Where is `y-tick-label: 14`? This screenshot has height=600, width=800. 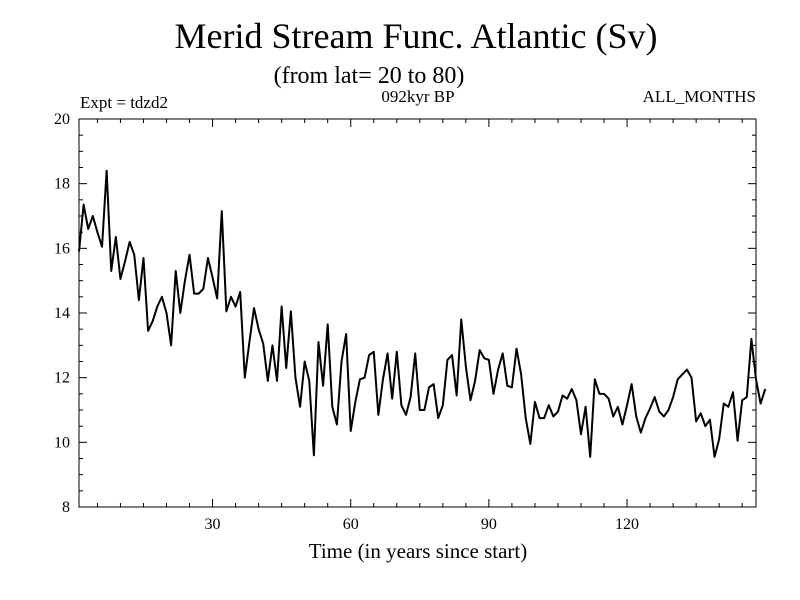 y-tick-label: 14 is located at coordinates (62, 313).